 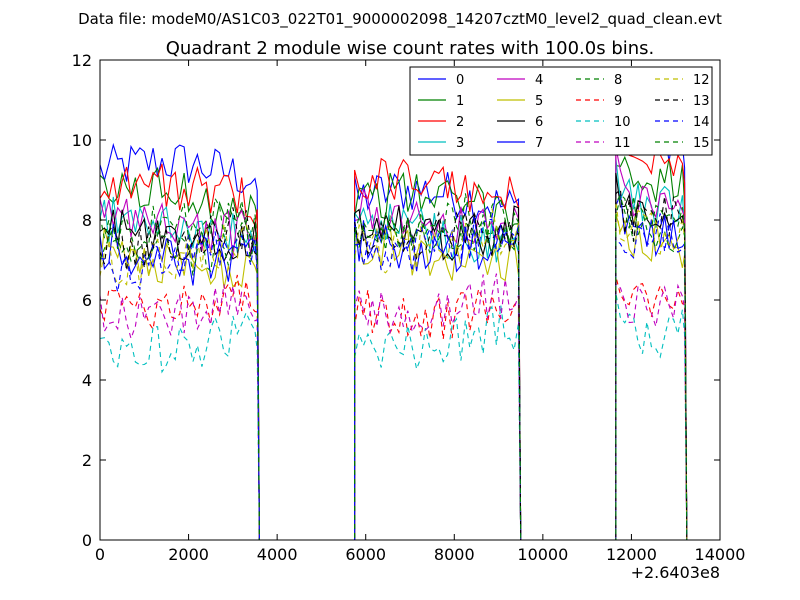 I want to click on legend-label-3: 3, so click(x=460, y=143).